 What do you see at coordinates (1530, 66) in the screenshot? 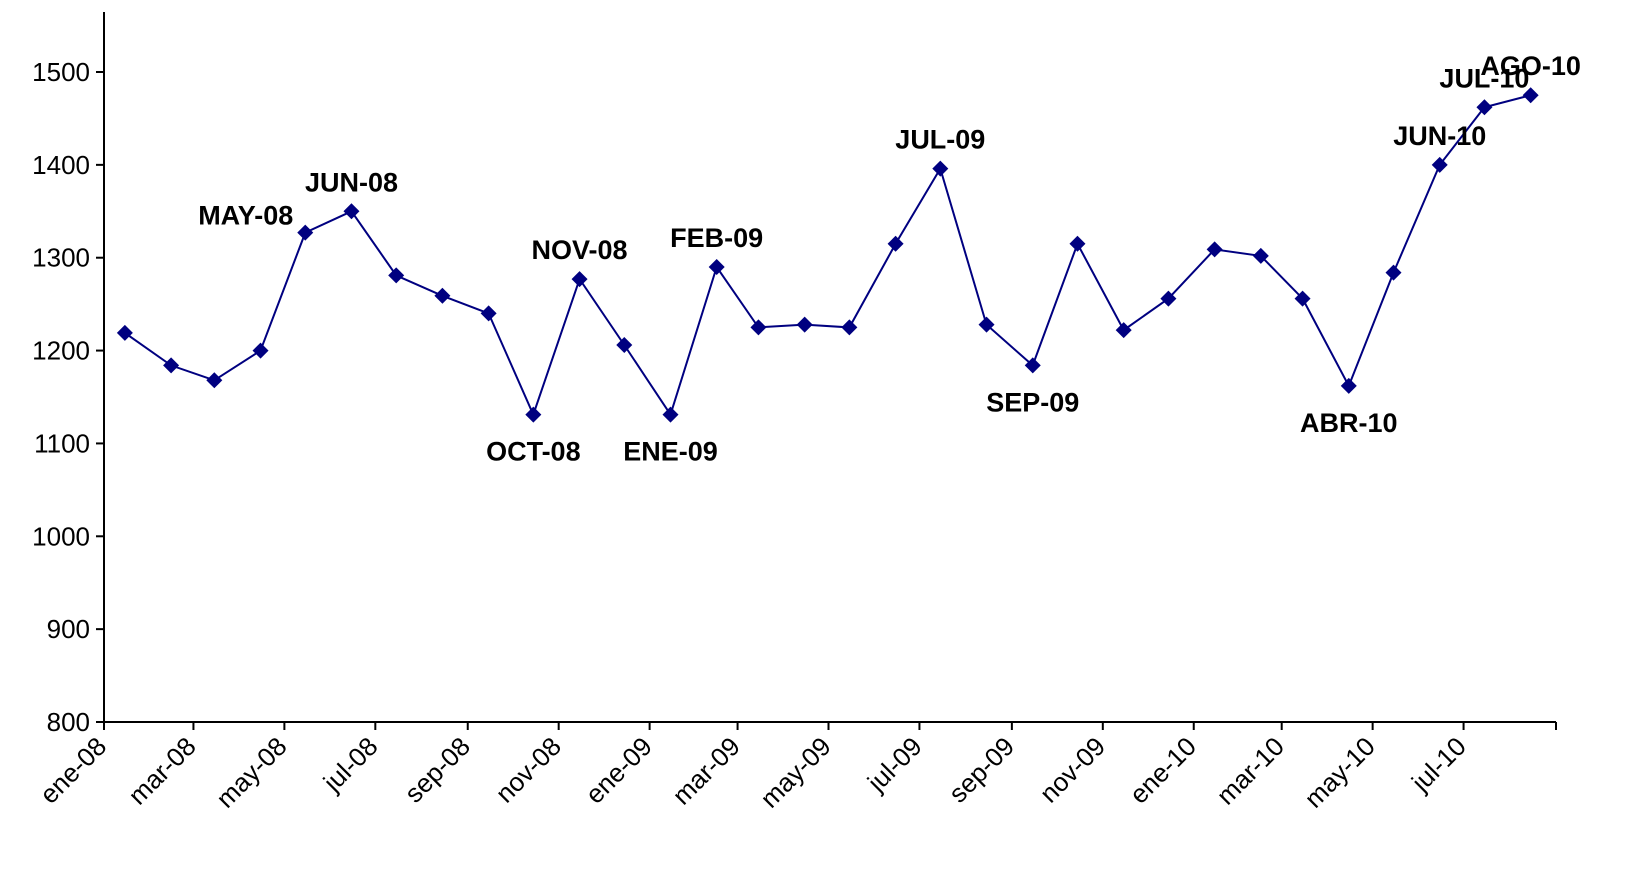
I see `data-label: AGO-10` at bounding box center [1530, 66].